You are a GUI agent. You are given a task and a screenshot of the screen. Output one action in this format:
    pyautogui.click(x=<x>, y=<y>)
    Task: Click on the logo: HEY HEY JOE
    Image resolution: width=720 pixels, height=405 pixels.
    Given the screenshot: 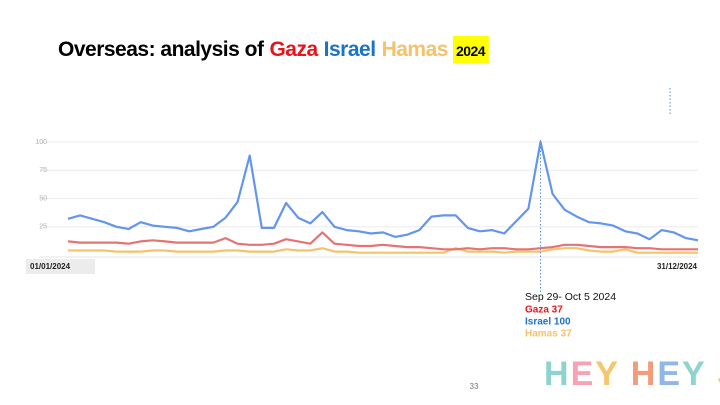 What is the action you would take?
    pyautogui.click(x=632, y=374)
    